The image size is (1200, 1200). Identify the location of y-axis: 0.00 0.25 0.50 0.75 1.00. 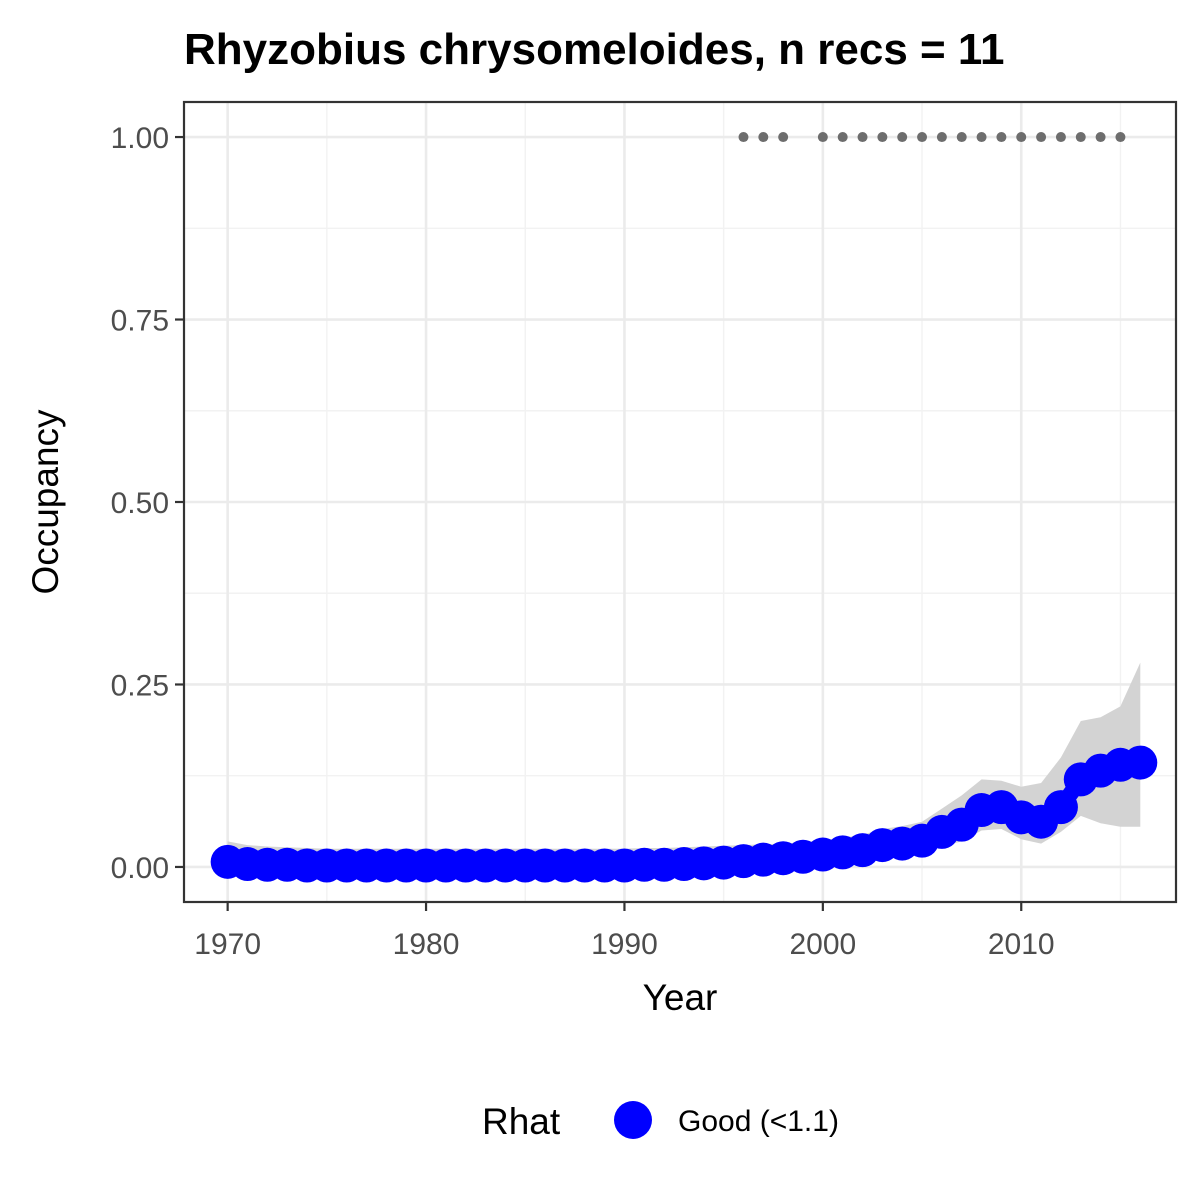
(147, 503).